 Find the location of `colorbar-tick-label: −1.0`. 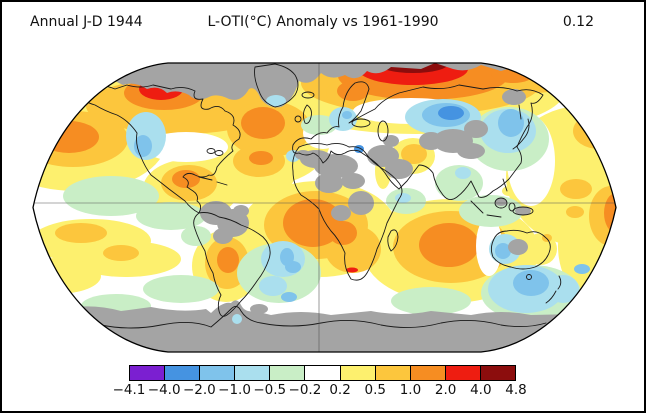

colorbar-tick-label: −1.0 is located at coordinates (234, 390).